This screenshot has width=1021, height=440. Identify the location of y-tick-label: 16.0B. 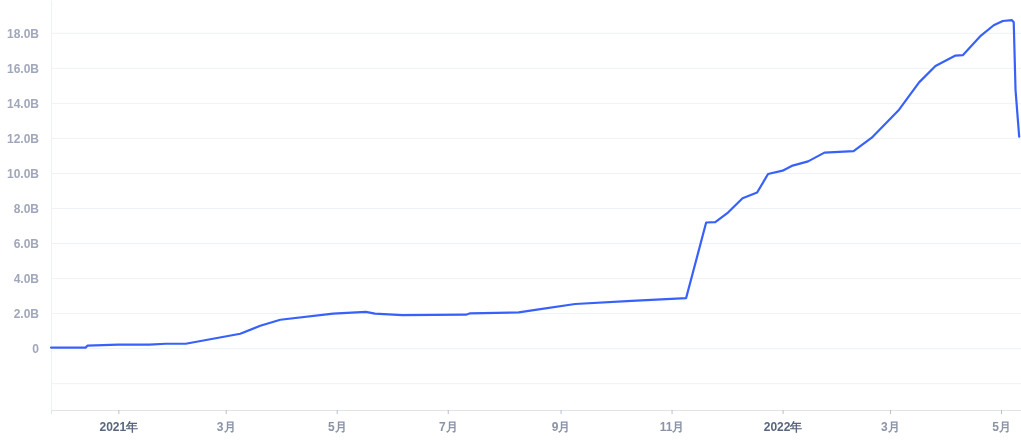
(23, 68).